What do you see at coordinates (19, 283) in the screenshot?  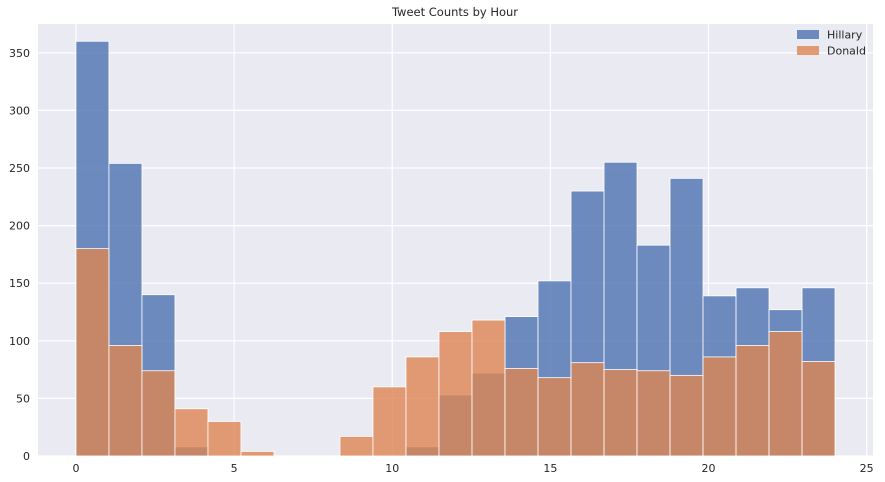 I see `y-tick-label-3: 150` at bounding box center [19, 283].